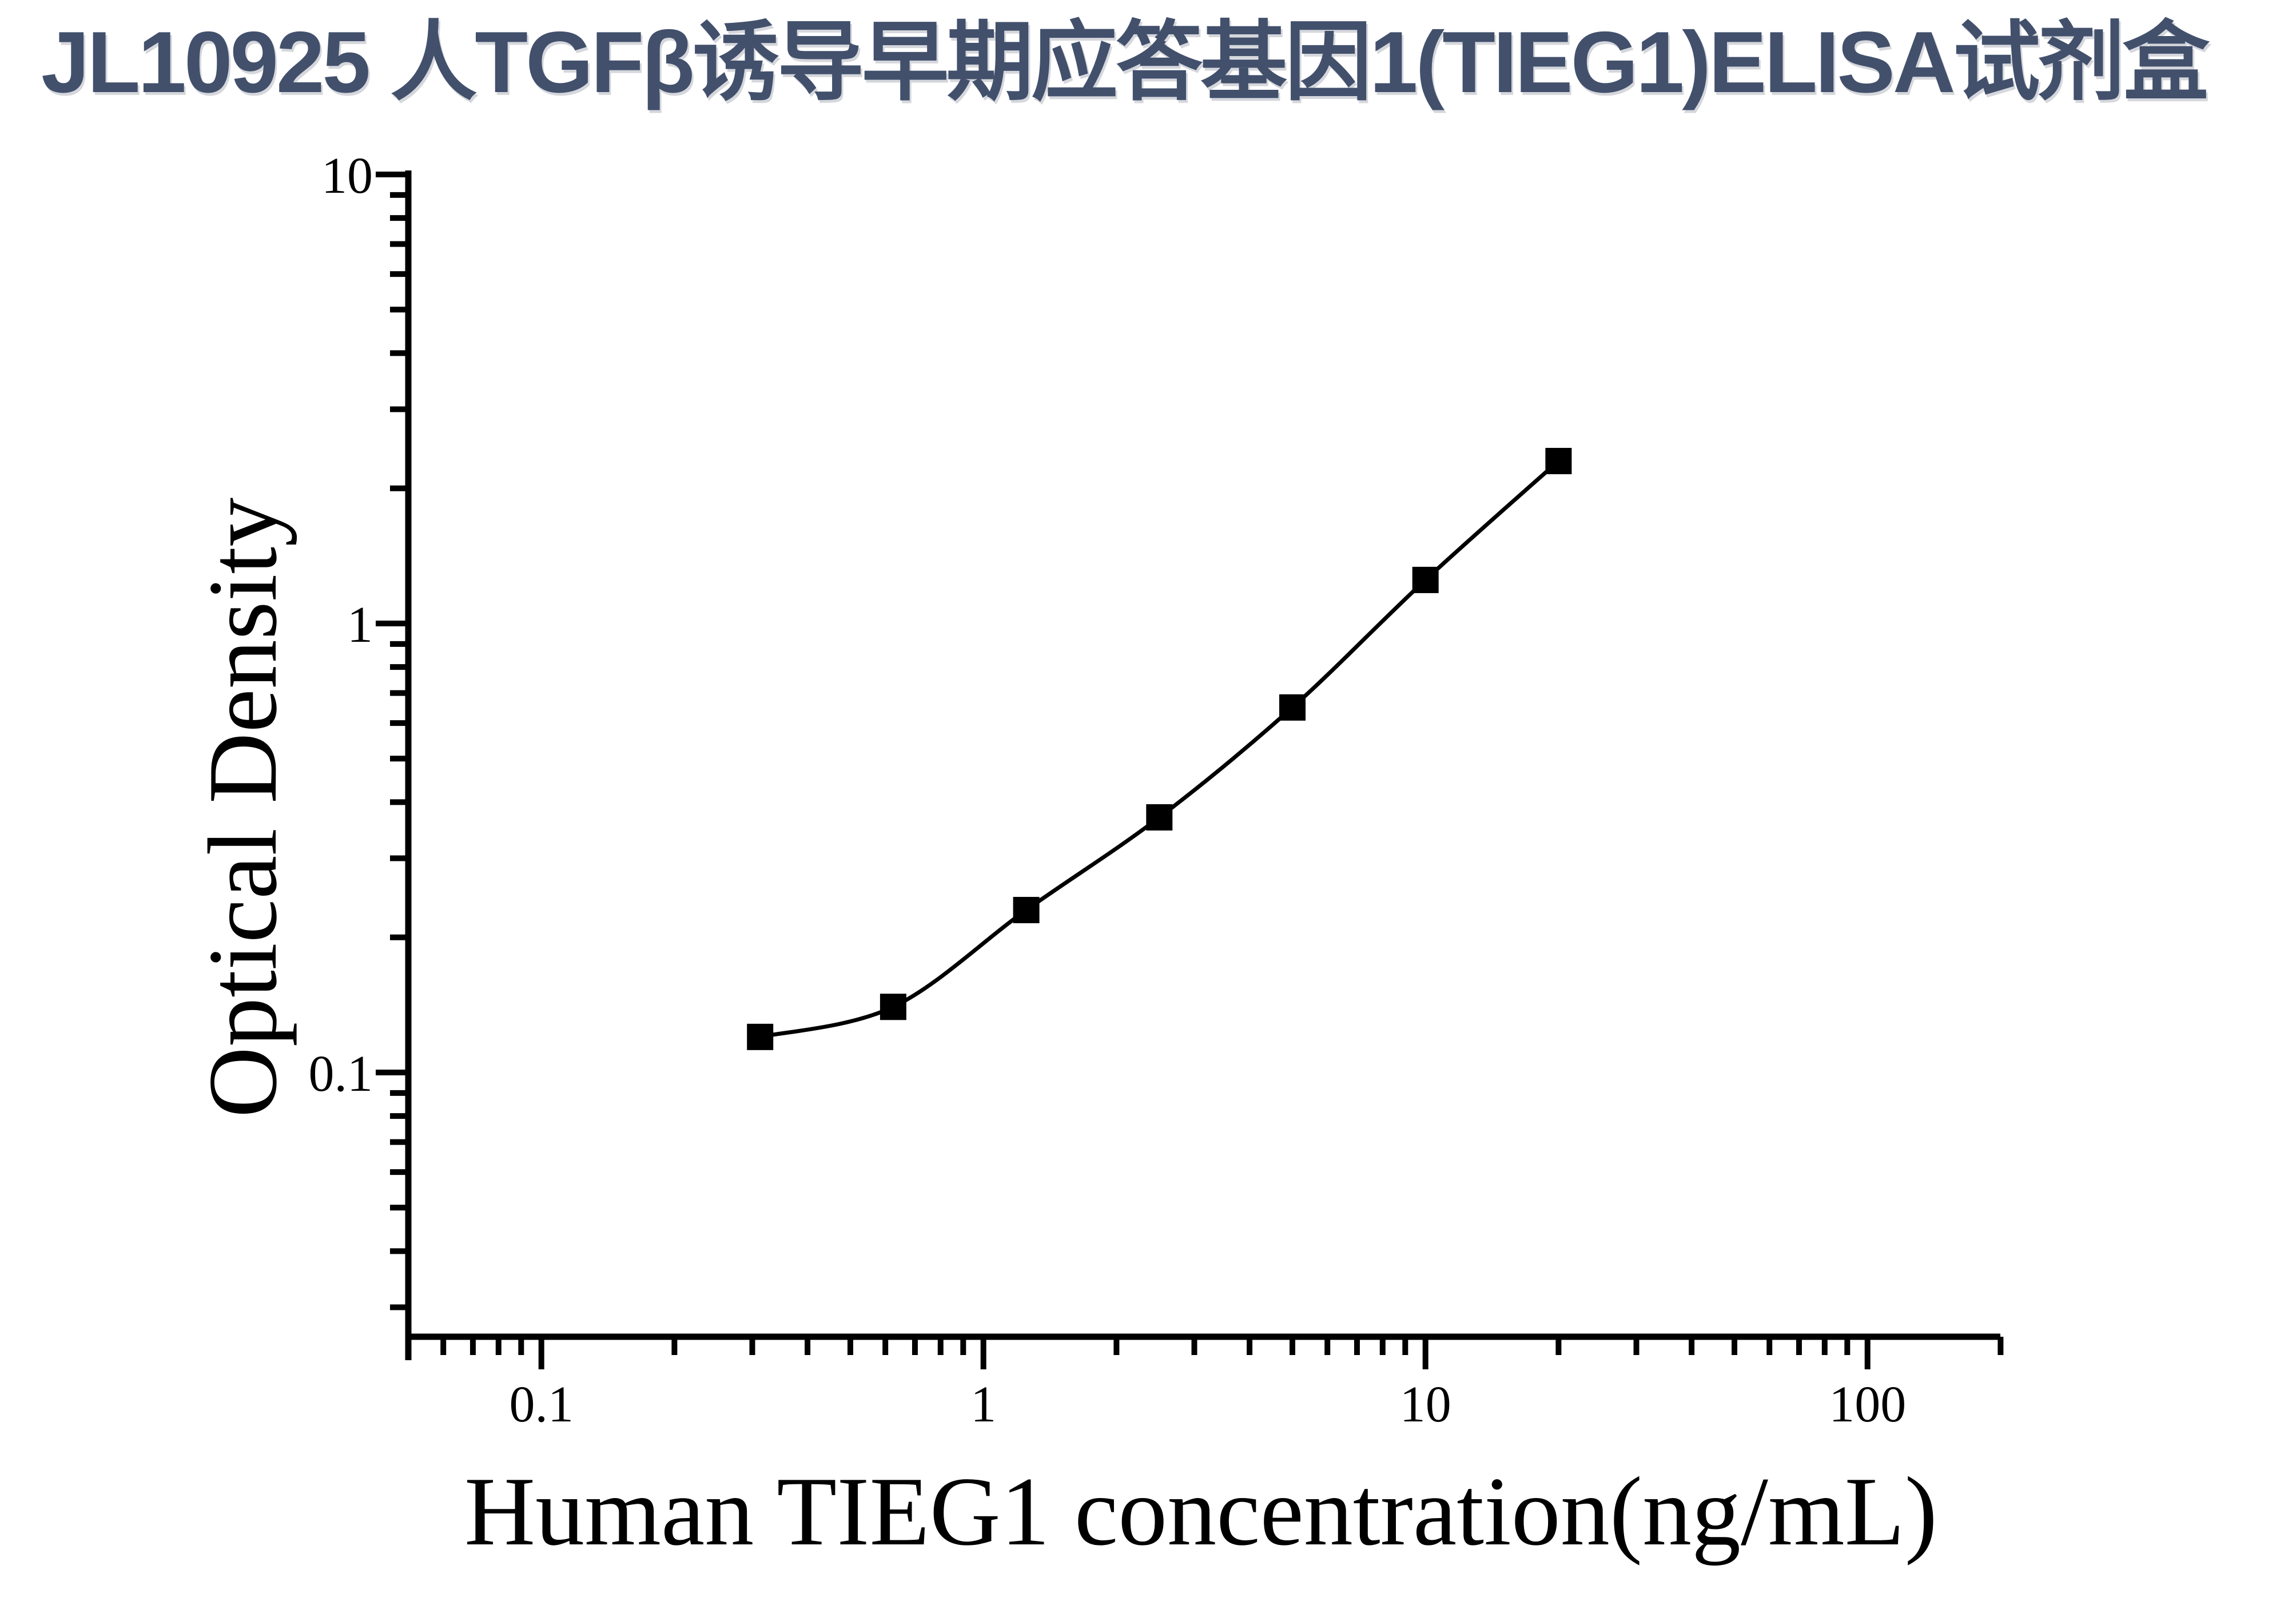  I want to click on x-tick-label: 1, so click(983, 1404).